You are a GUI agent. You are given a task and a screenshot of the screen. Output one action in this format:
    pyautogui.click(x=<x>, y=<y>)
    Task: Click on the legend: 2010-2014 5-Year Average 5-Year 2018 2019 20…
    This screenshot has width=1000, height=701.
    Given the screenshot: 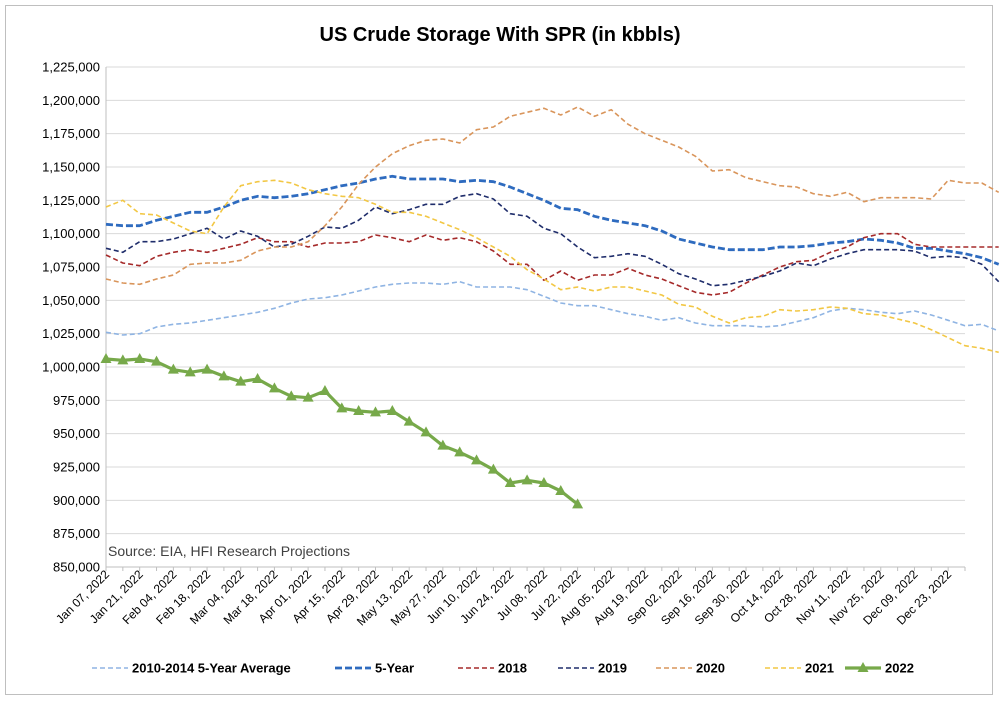 What is the action you would take?
    pyautogui.click(x=503, y=668)
    